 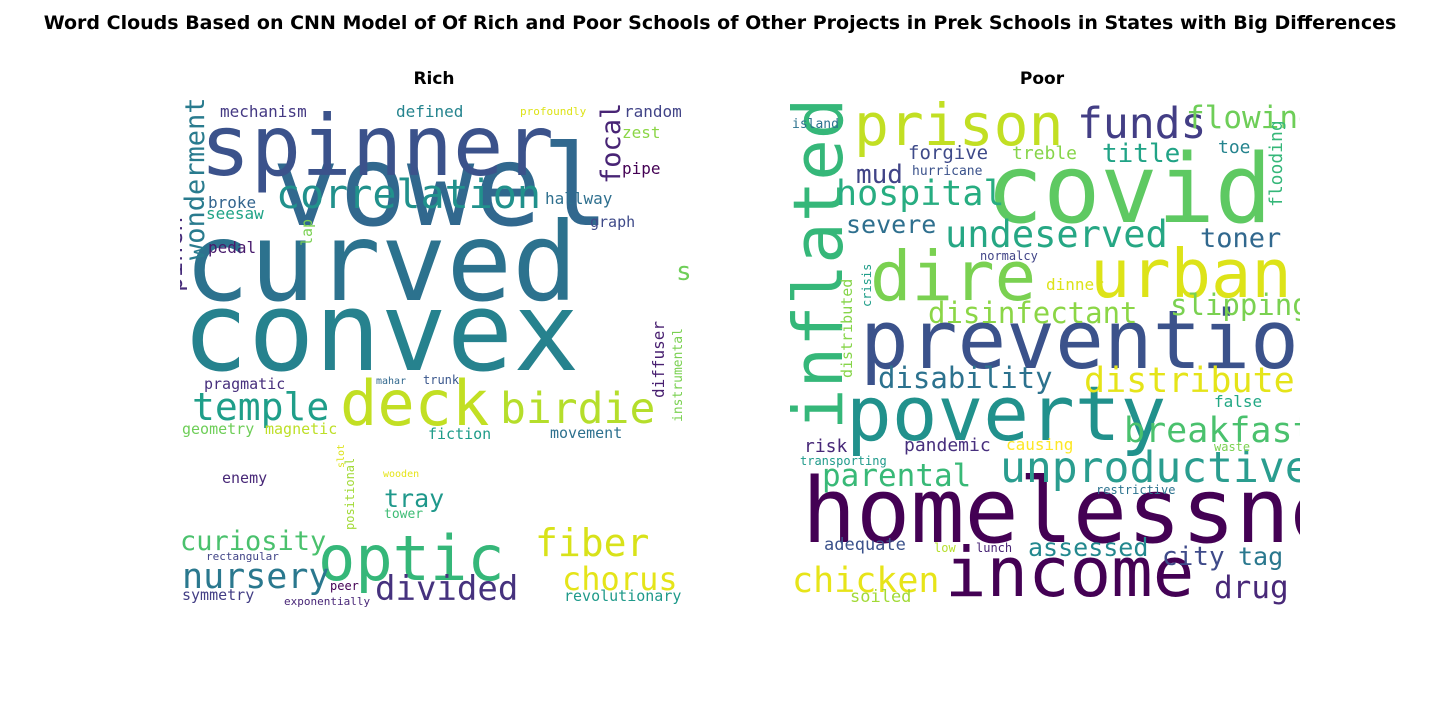 I want to click on poor-word-disability: disability, so click(x=965, y=378).